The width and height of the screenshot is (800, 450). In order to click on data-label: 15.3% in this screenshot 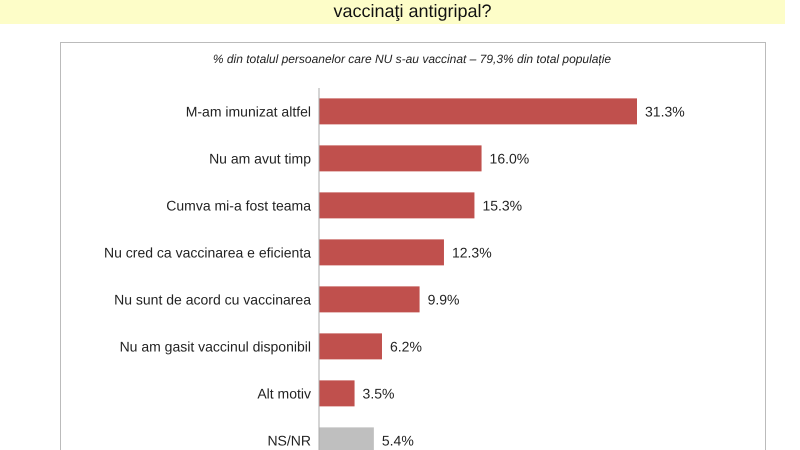, I will do `click(502, 205)`.